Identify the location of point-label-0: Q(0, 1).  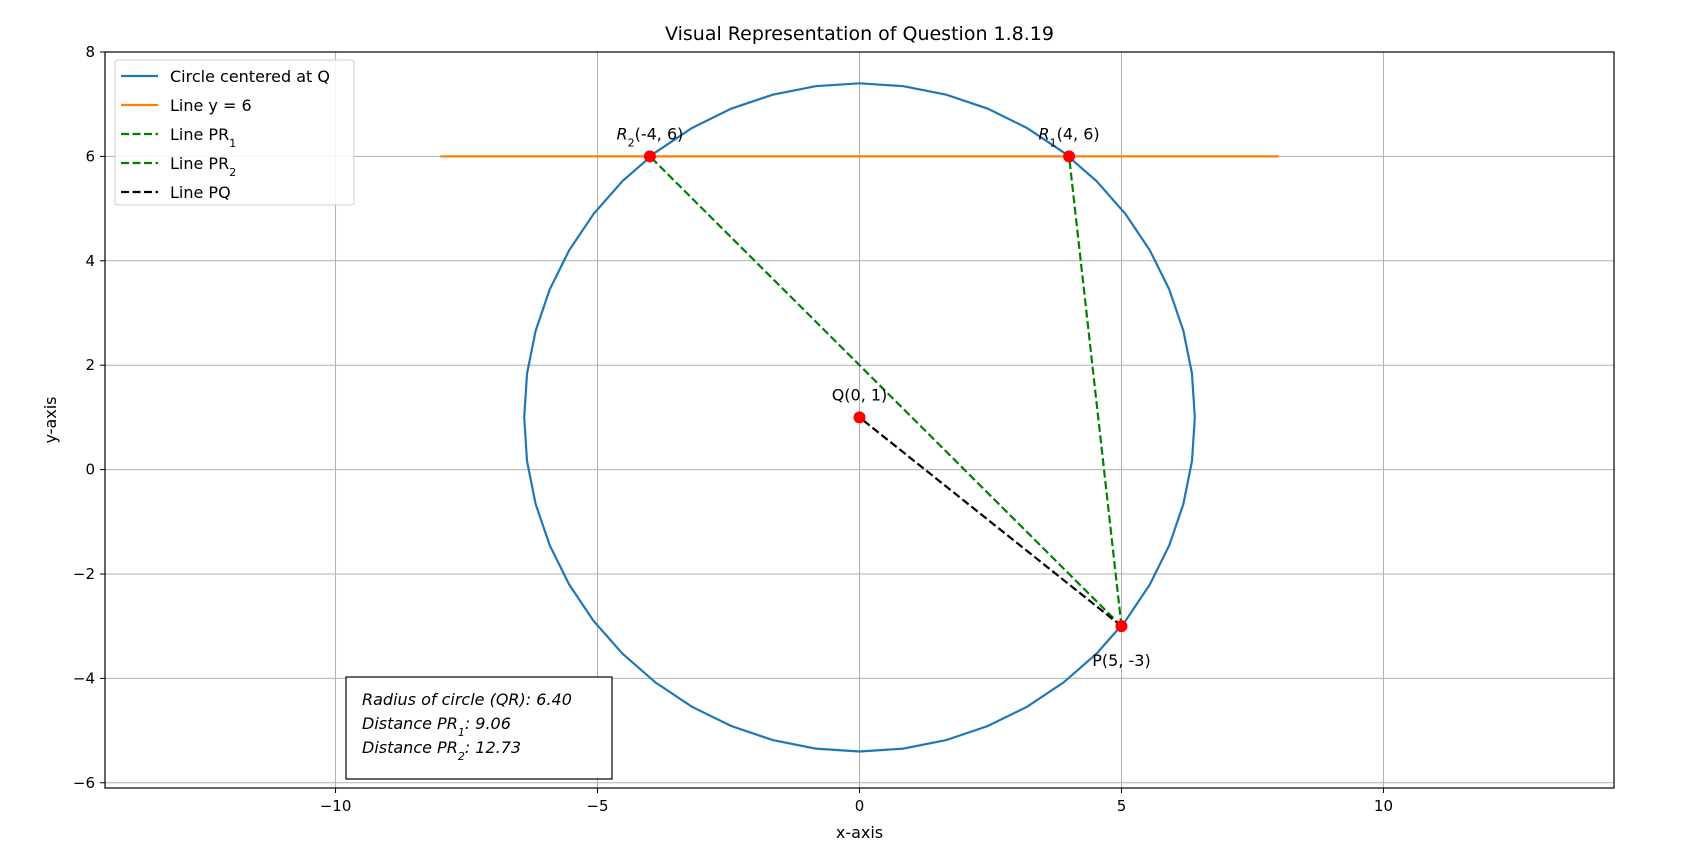
(860, 394).